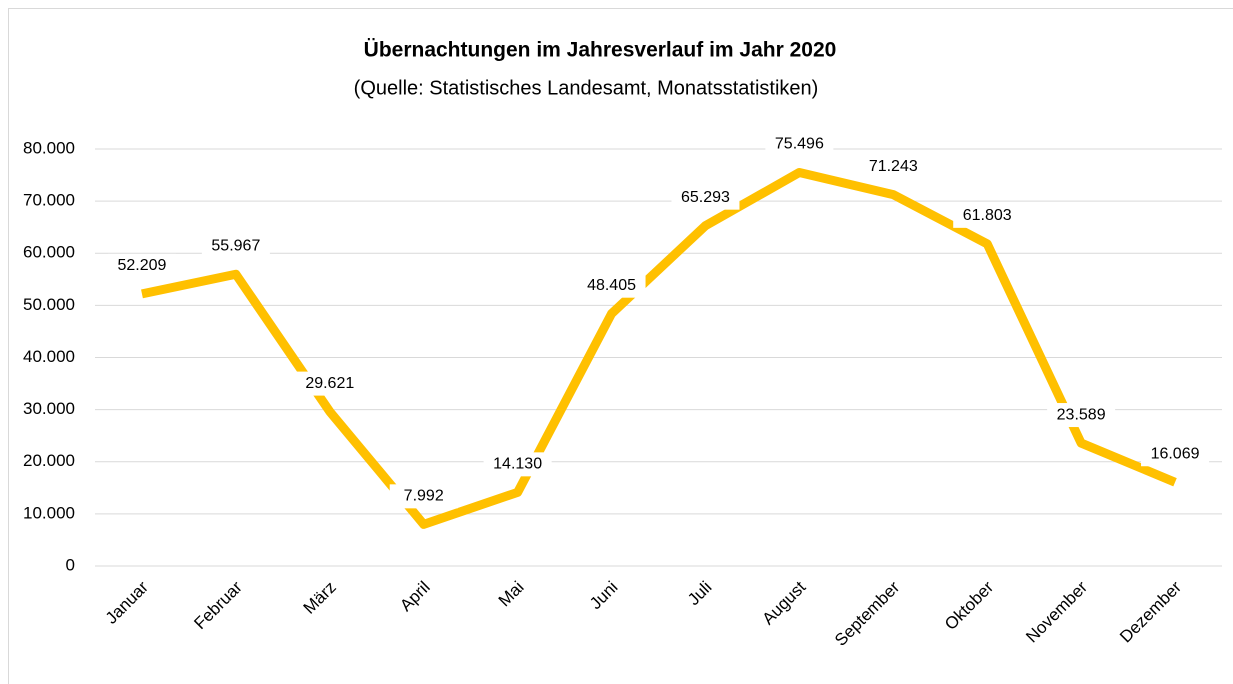  Describe the element at coordinates (49, 200) in the screenshot. I see `y-tick-label: 70.000` at that location.